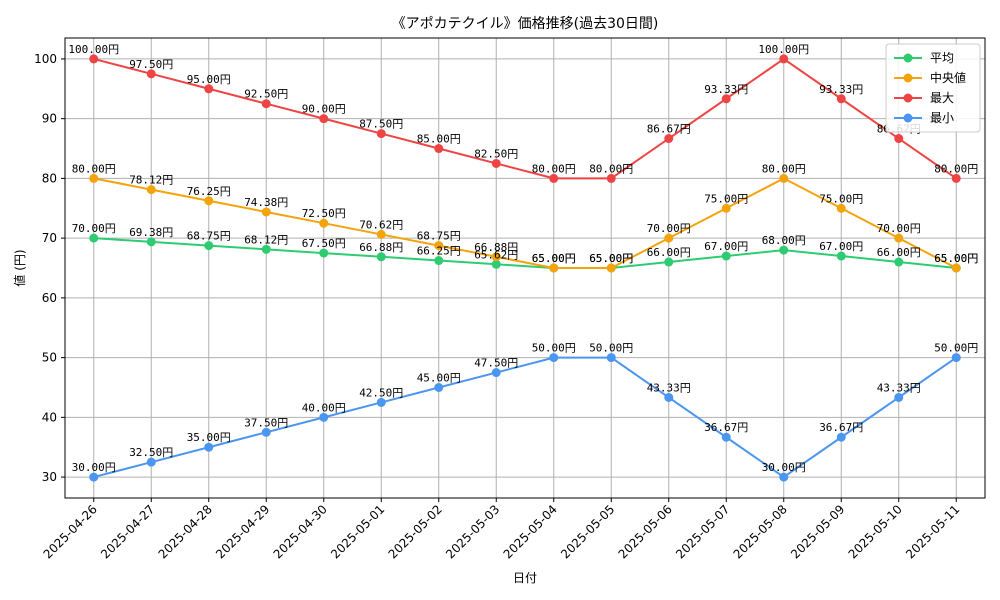 This screenshot has width=1000, height=600. I want to click on data-label: 93.33円, so click(841, 89).